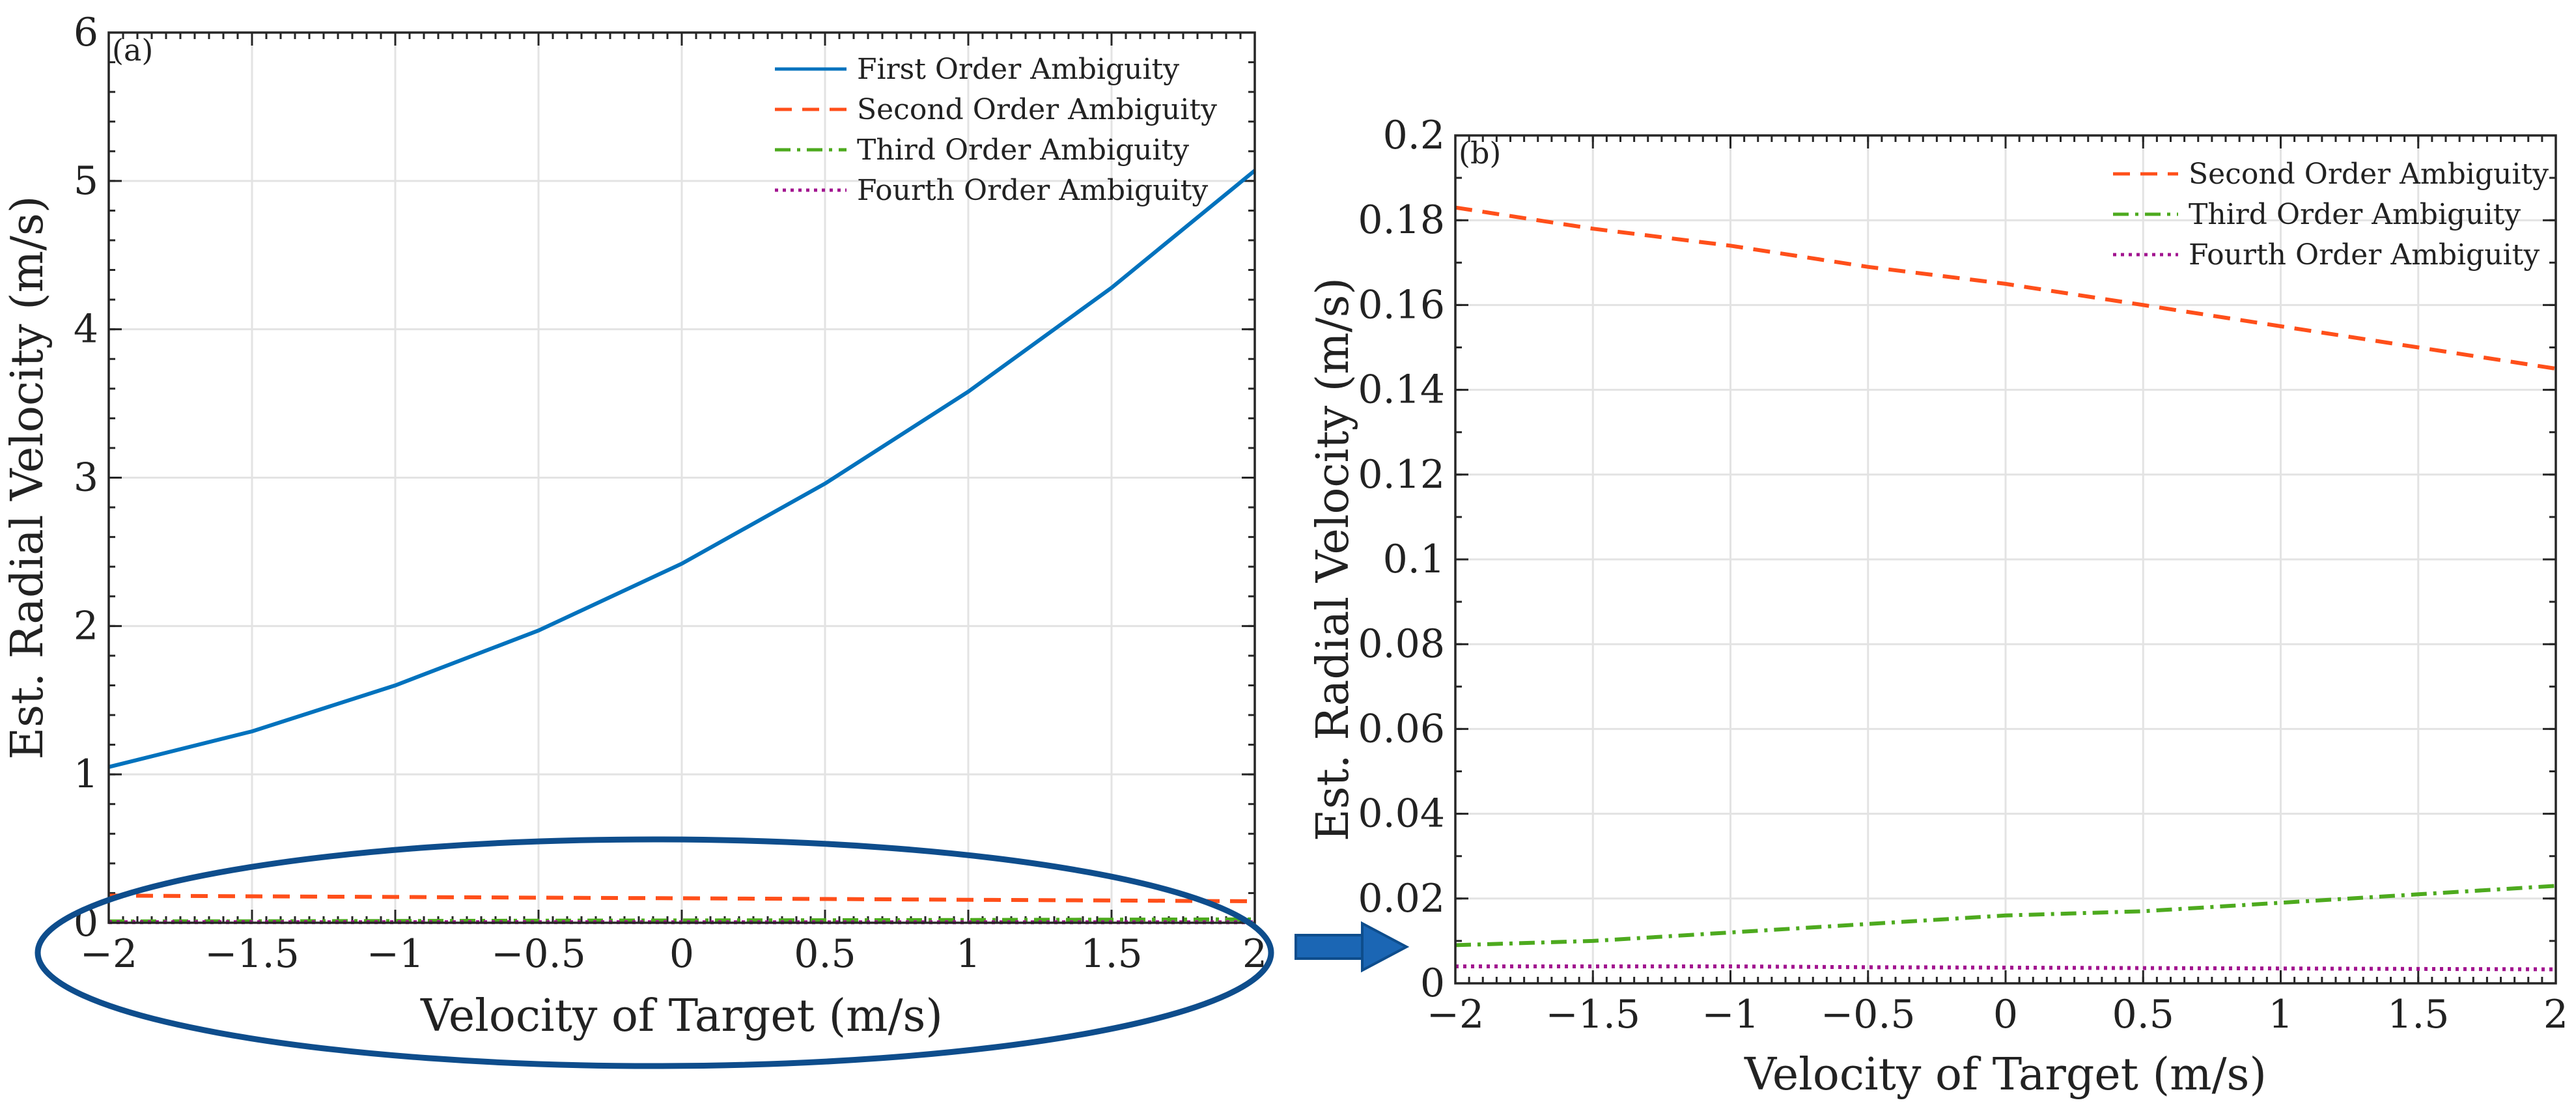  What do you see at coordinates (2556, 1015) in the screenshot?
I see `b-x-tick-label: 2` at bounding box center [2556, 1015].